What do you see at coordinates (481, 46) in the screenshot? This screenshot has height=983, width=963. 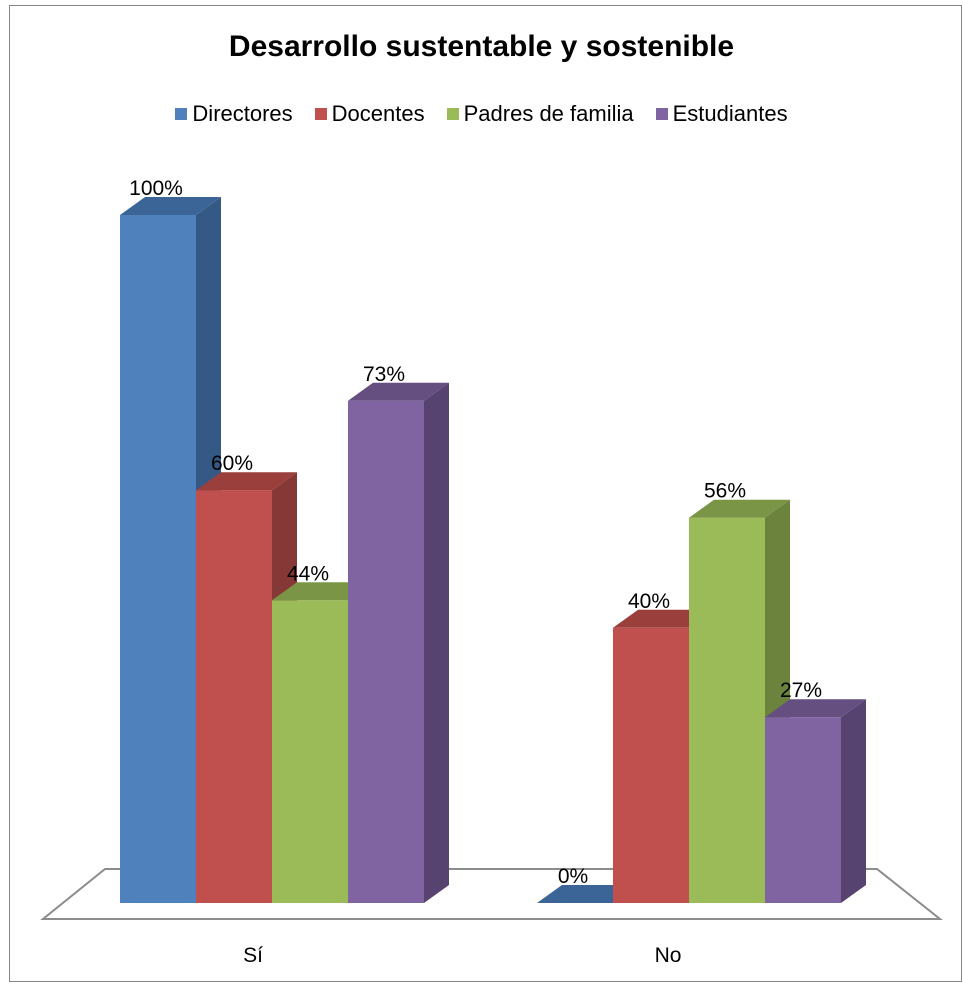 I see `chart-title: Desarrollo sustentable y sostenible` at bounding box center [481, 46].